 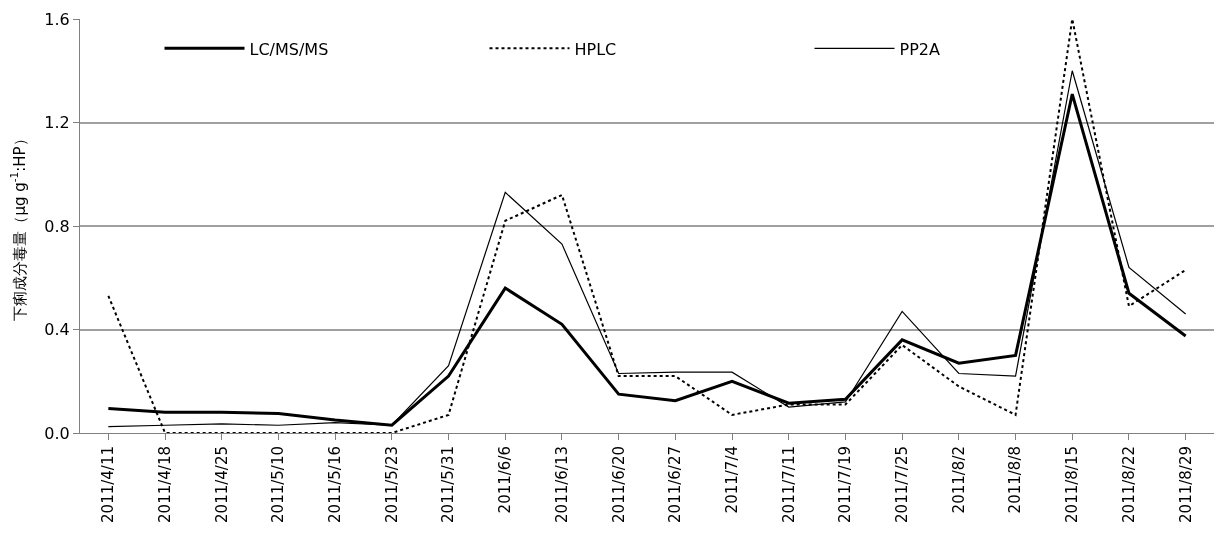 What do you see at coordinates (561, 484) in the screenshot?
I see `x-tick-label: 2011/6/13` at bounding box center [561, 484].